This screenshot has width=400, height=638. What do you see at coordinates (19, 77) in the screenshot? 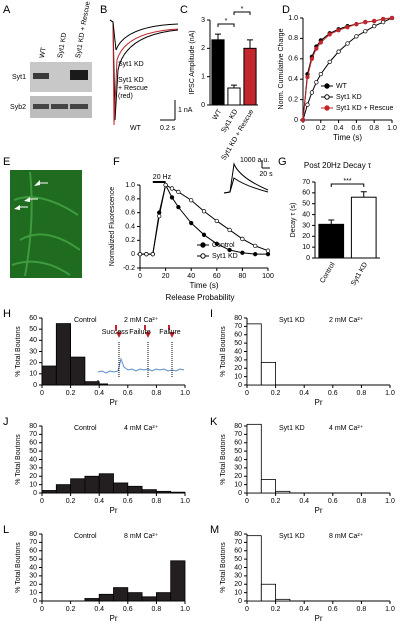
I see `blot-row: Syt1` at bounding box center [19, 77].